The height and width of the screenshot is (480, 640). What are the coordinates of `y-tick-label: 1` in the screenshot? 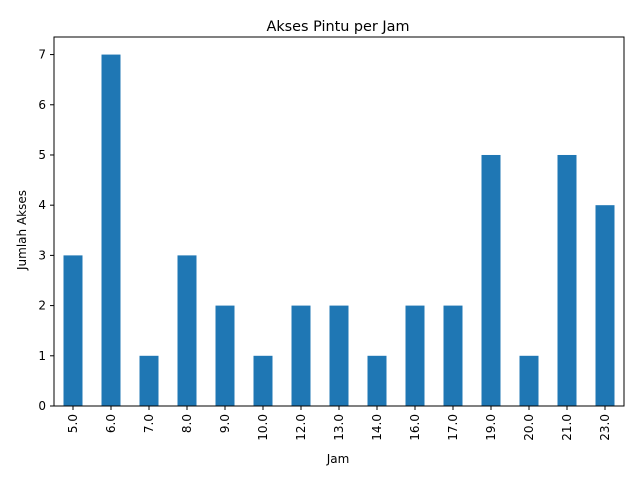 It's located at (42, 356).